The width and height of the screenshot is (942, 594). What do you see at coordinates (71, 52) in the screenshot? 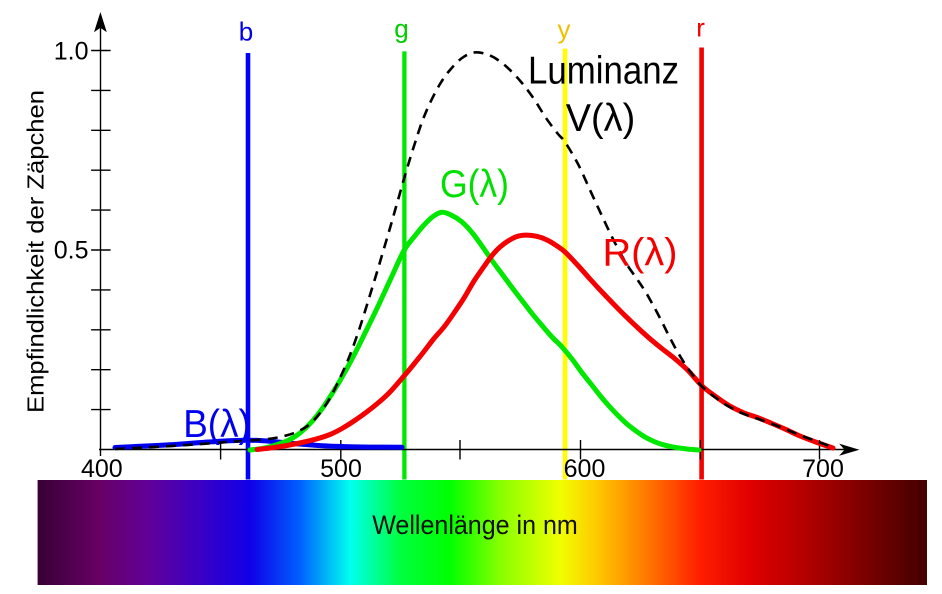
I see `svg-text: 1.0` at bounding box center [71, 52].